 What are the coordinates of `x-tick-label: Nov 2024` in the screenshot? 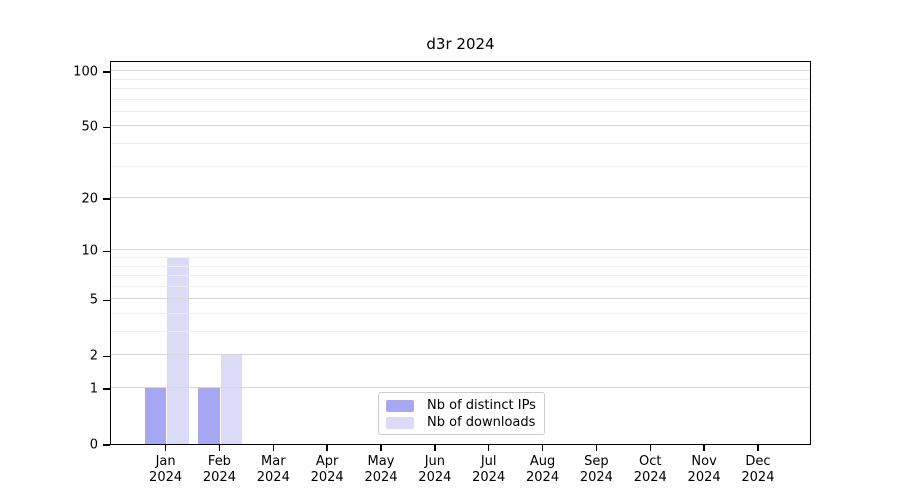 It's located at (704, 469).